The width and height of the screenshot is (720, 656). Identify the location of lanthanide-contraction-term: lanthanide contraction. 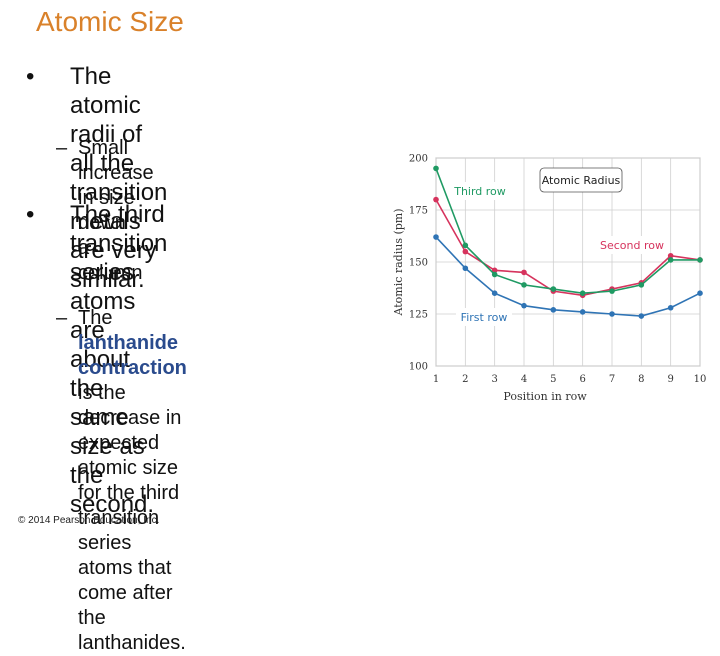
(132, 355).